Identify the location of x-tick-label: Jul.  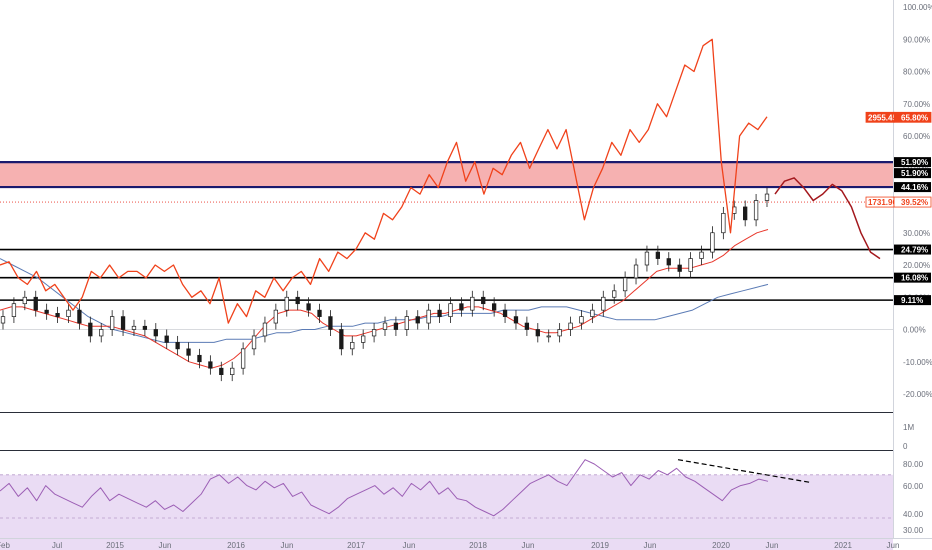
(57, 545).